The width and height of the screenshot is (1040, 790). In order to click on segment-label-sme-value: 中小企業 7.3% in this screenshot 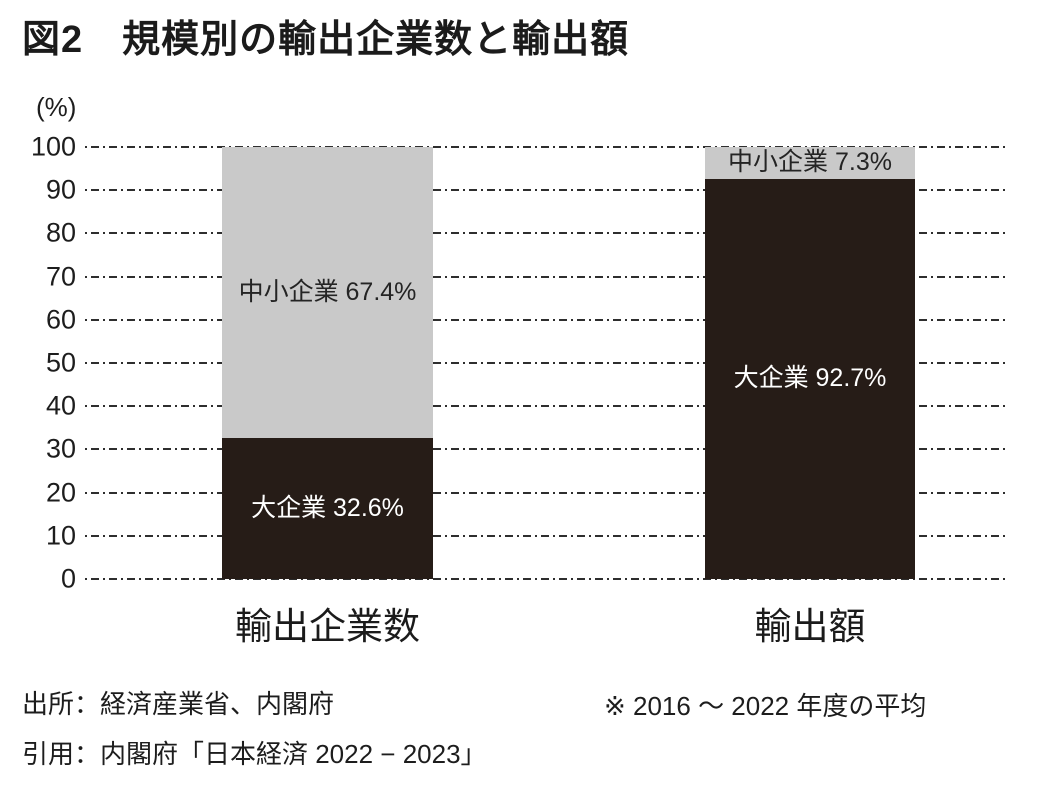, I will do `click(810, 162)`.